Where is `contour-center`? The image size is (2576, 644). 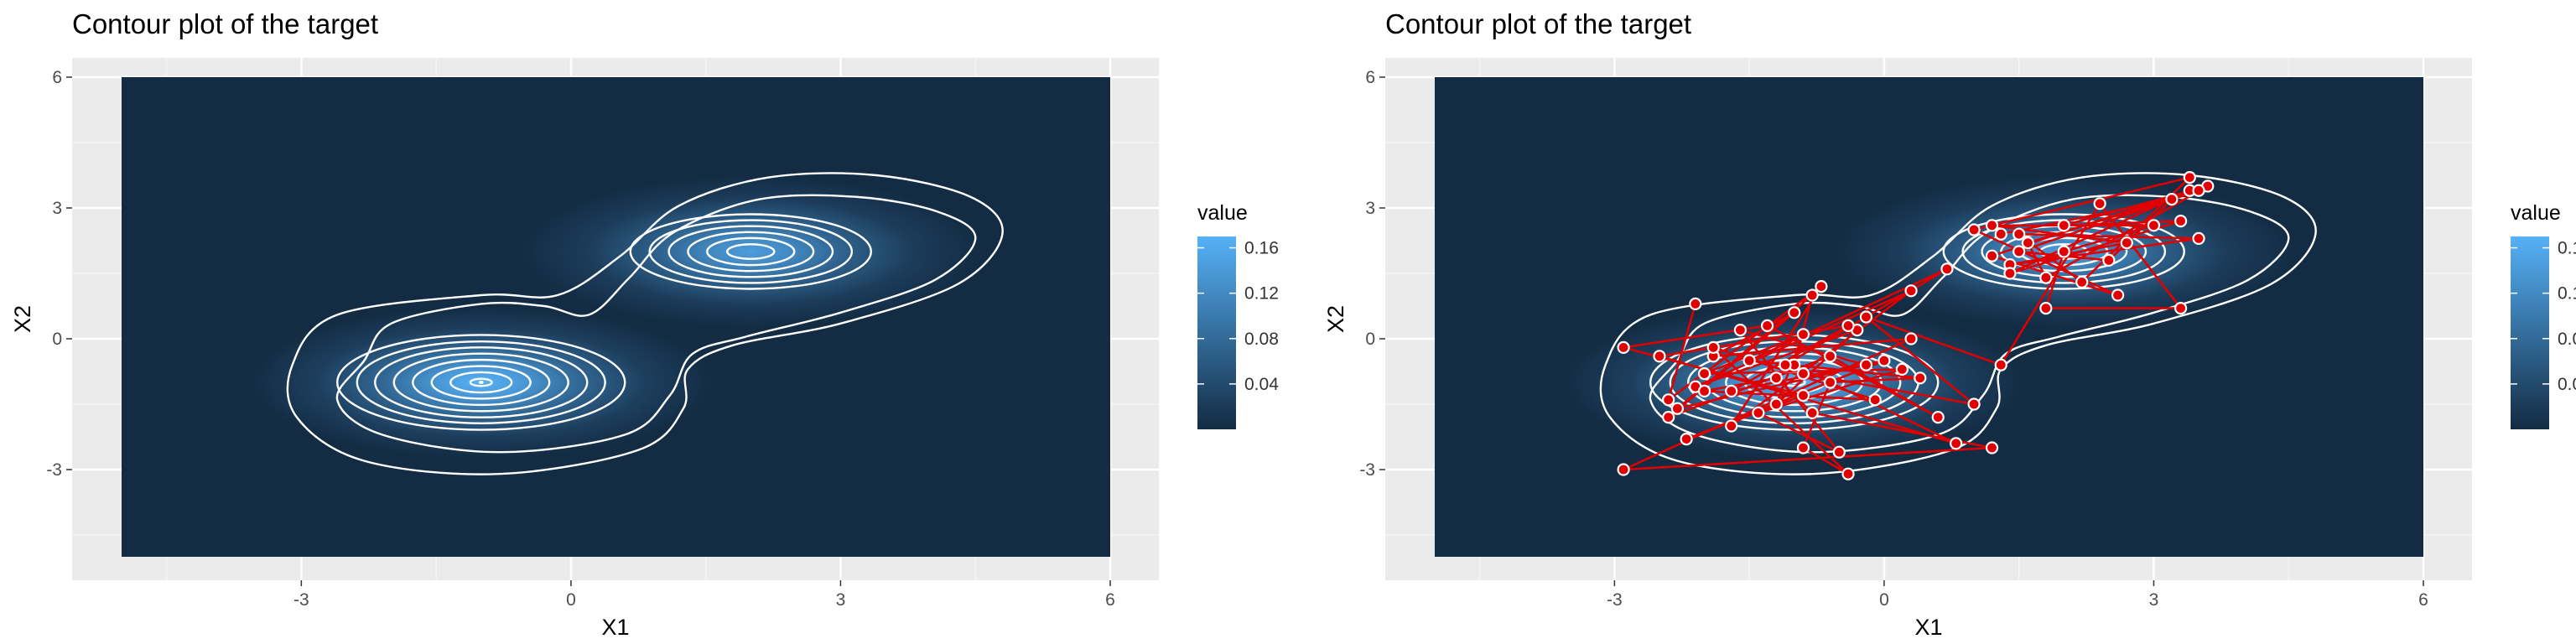
contour-center is located at coordinates (481, 382).